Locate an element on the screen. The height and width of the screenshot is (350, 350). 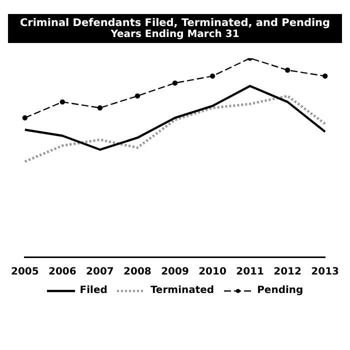
x-tick-label: 2006 is located at coordinates (62, 272).